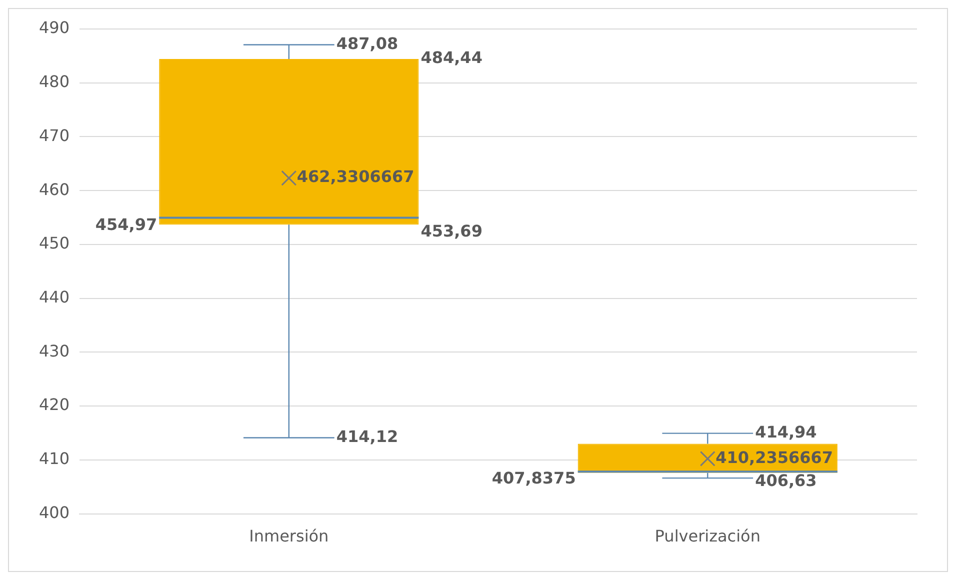 The width and height of the screenshot is (956, 580). I want to click on annotation: 414,94, so click(786, 432).